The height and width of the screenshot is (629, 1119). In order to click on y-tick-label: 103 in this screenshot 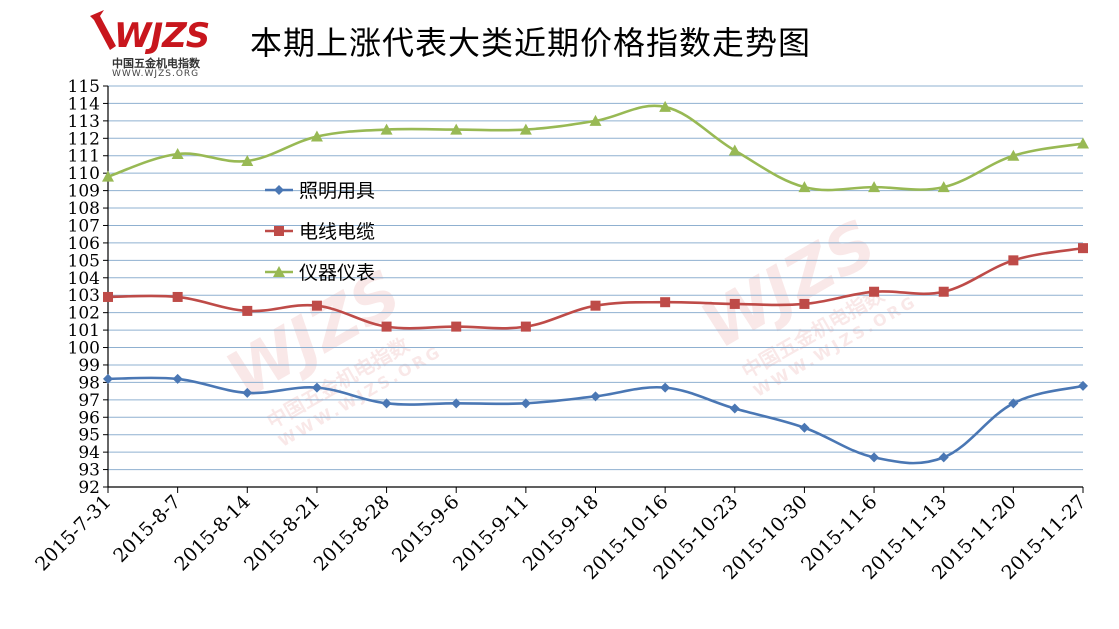, I will do `click(84, 296)`.